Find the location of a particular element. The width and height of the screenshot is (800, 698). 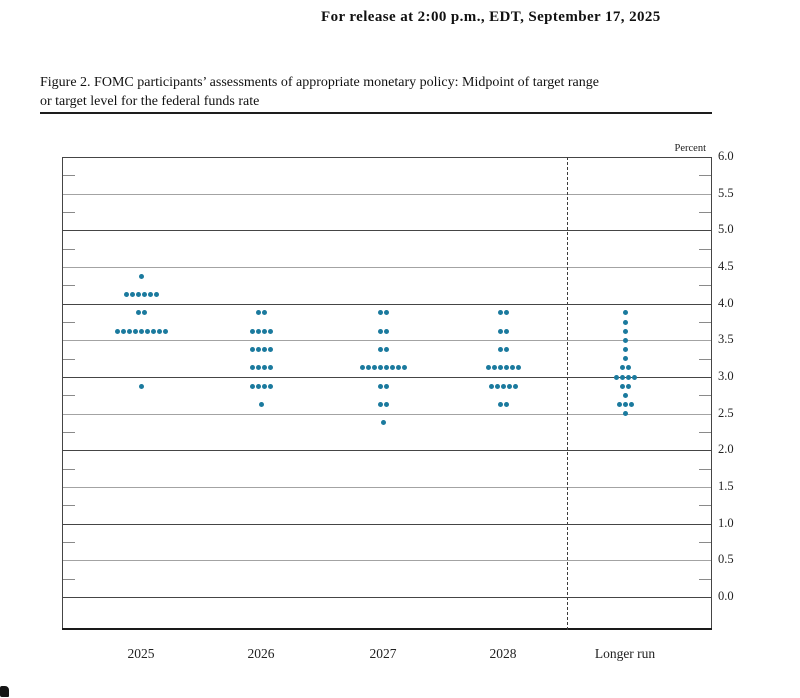

x-axis-label: 2028 is located at coordinates (503, 653).